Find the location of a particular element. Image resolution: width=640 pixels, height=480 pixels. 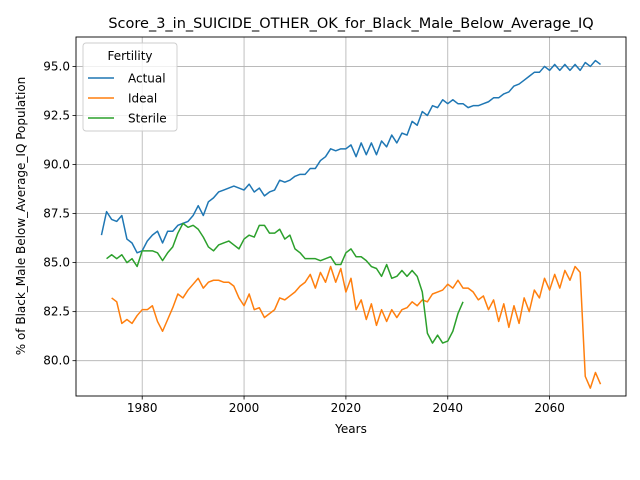

y-tick-label: 95.0 is located at coordinates (56, 66).